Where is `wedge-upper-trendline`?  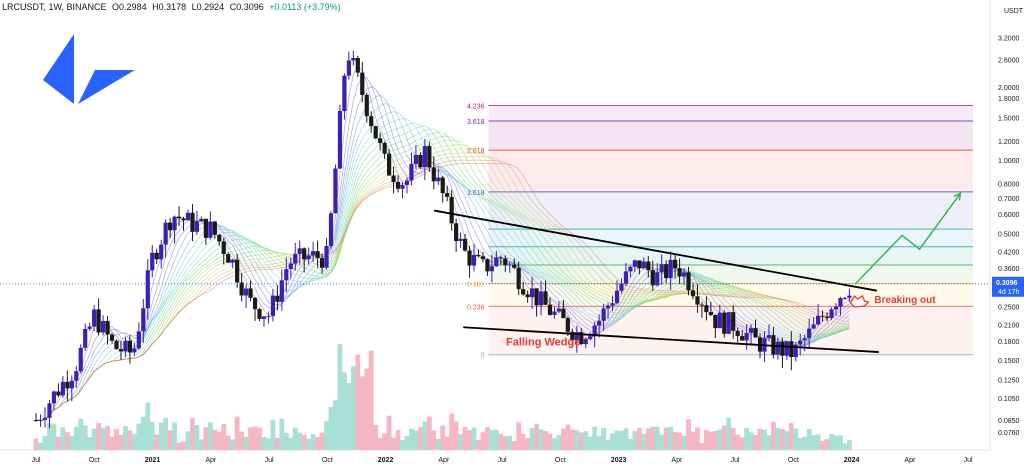 wedge-upper-trendline is located at coordinates (655, 250).